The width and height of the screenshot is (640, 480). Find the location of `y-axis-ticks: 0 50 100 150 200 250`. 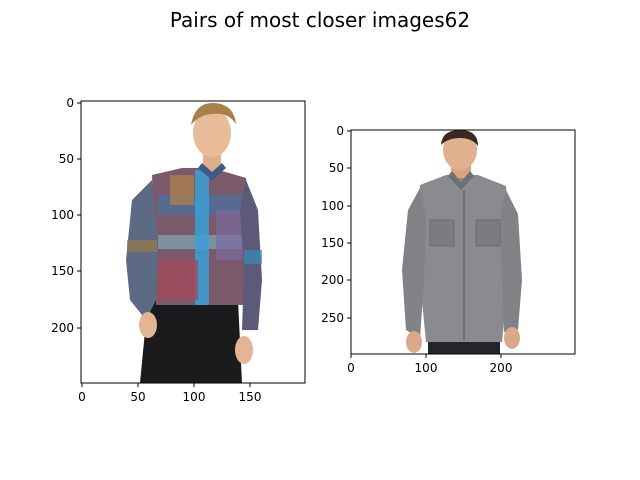

y-axis-ticks: 0 50 100 150 200 250 is located at coordinates (336, 224).